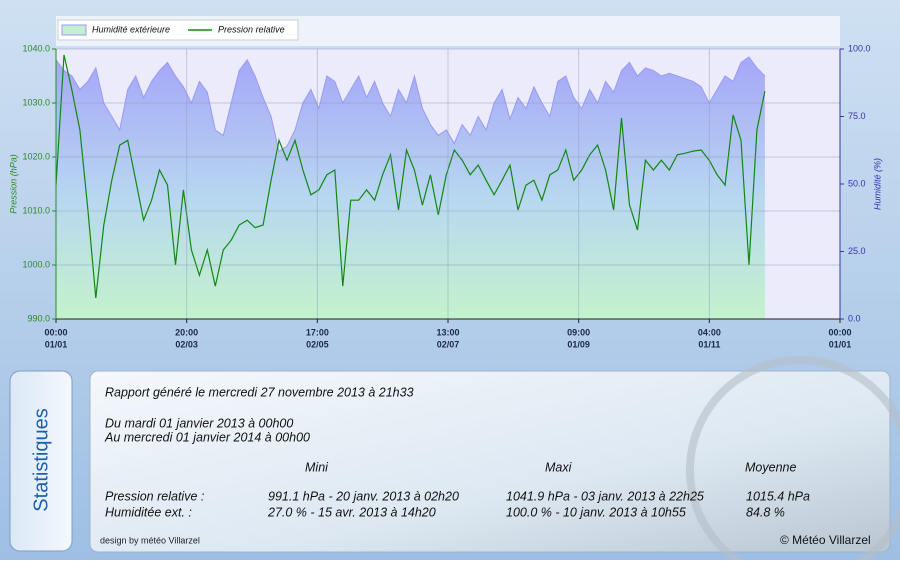 The image size is (900, 565). Describe the element at coordinates (154, 496) in the screenshot. I see `row-label: Pression relative :` at that location.